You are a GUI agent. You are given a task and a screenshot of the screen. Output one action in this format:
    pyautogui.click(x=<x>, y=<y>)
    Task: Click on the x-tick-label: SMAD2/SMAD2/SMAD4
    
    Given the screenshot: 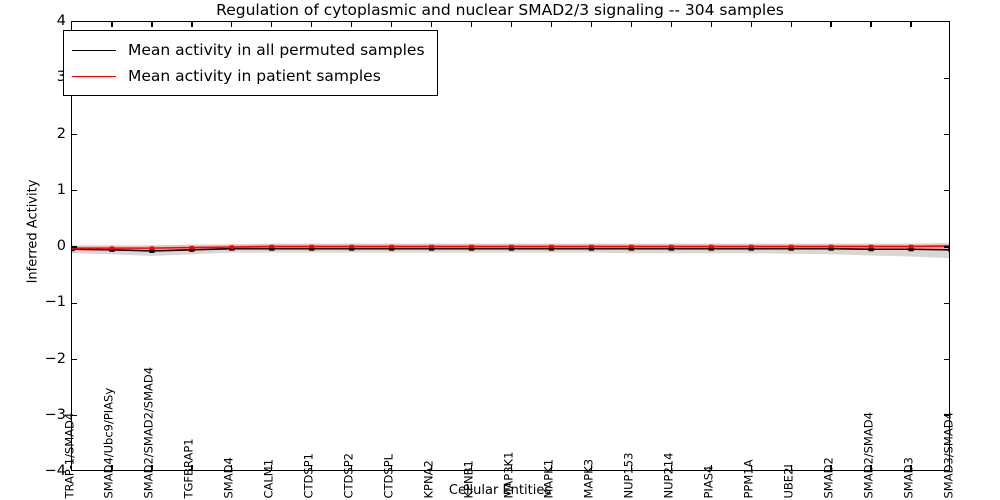 What is the action you would take?
    pyautogui.click(x=148, y=432)
    